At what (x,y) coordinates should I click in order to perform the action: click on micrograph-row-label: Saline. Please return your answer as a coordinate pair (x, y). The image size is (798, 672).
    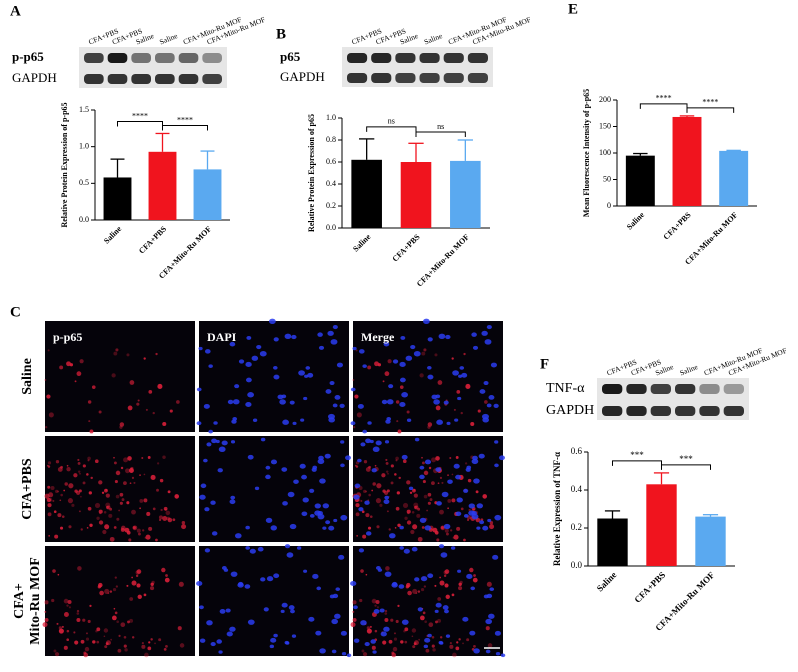
    Looking at the image, I should click on (27, 376).